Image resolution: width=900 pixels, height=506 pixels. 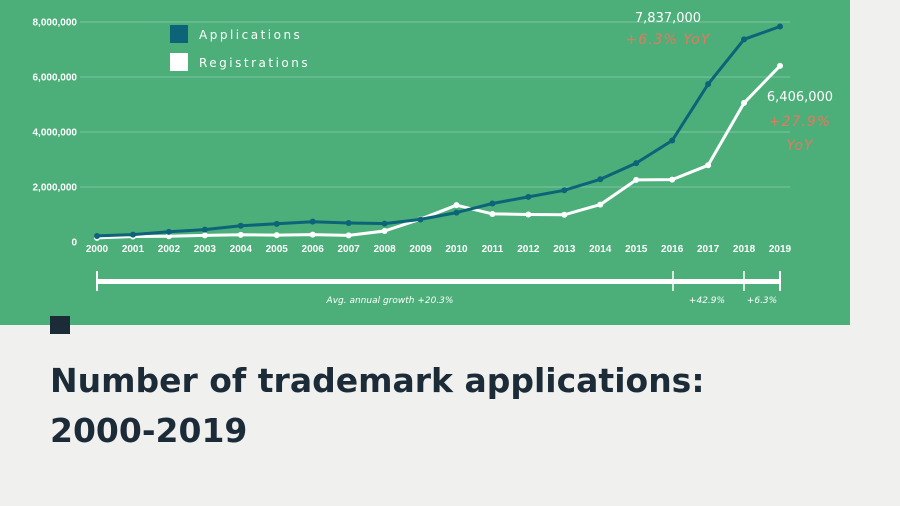 I want to click on data-point-registrations-2005, so click(x=276, y=235).